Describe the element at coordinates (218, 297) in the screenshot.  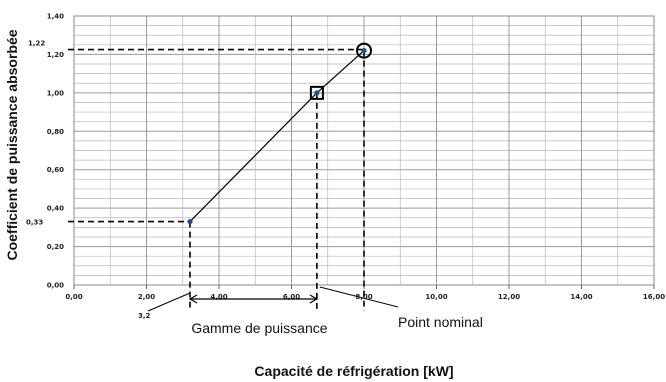
I see `x-tick-label: 4,00` at that location.